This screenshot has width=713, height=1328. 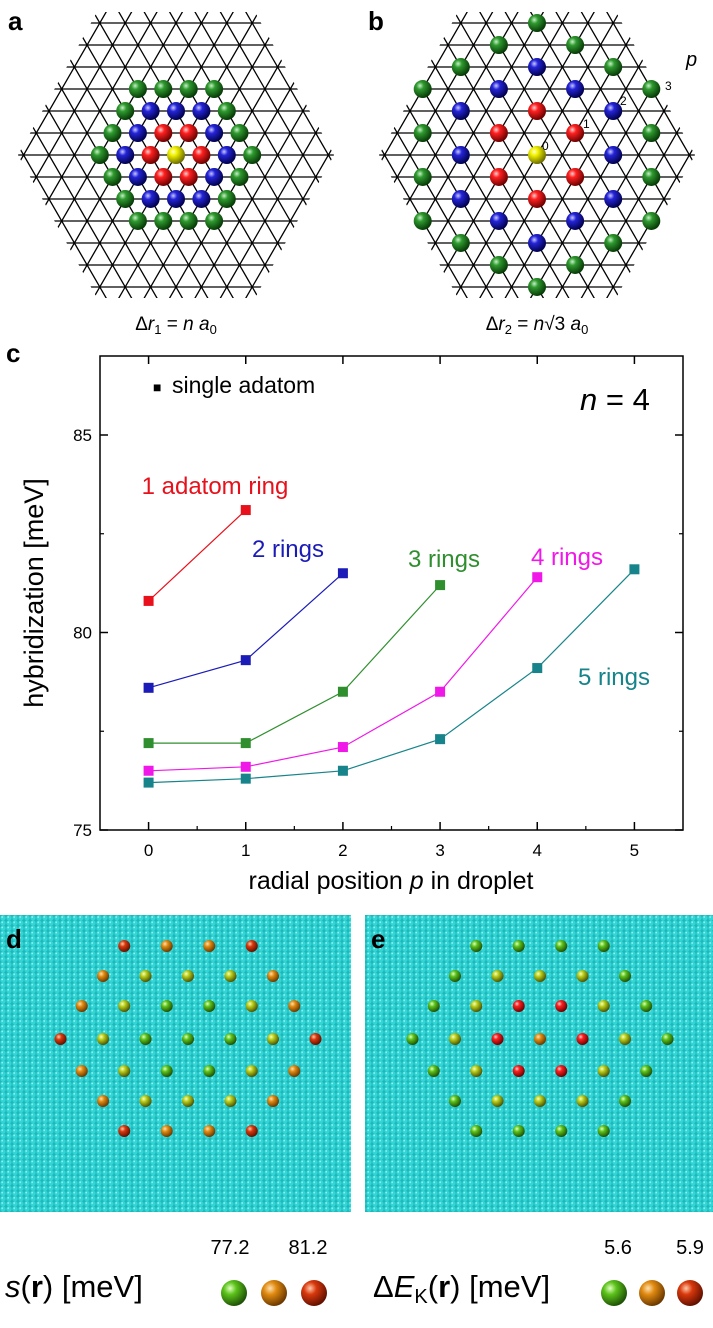 I want to click on panel-d-scale-mid-swatch, so click(x=274, y=1293).